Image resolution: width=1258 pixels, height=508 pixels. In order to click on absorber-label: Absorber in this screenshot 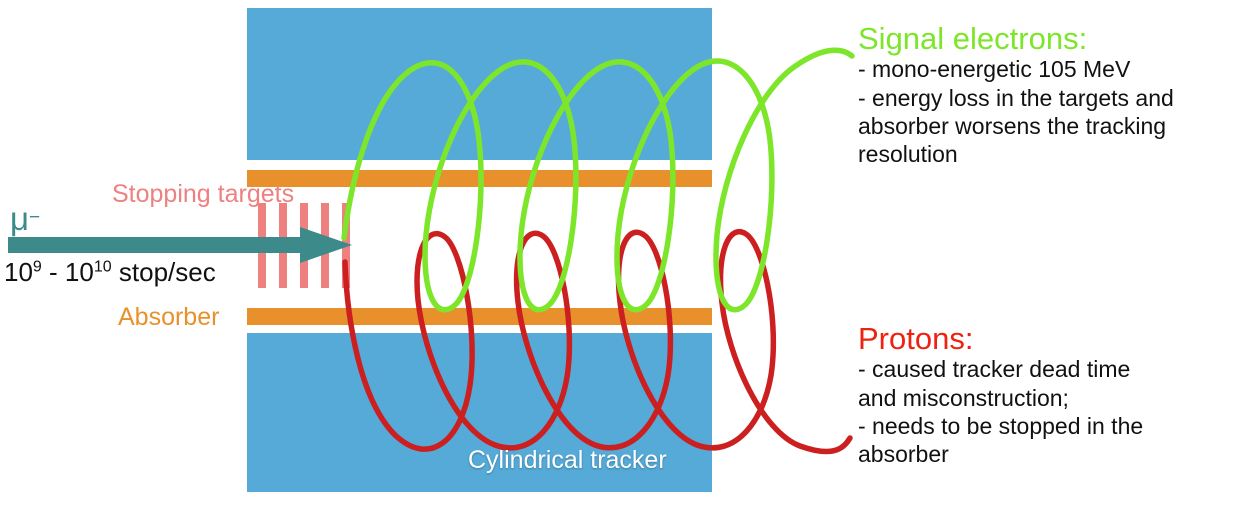, I will do `click(169, 317)`.